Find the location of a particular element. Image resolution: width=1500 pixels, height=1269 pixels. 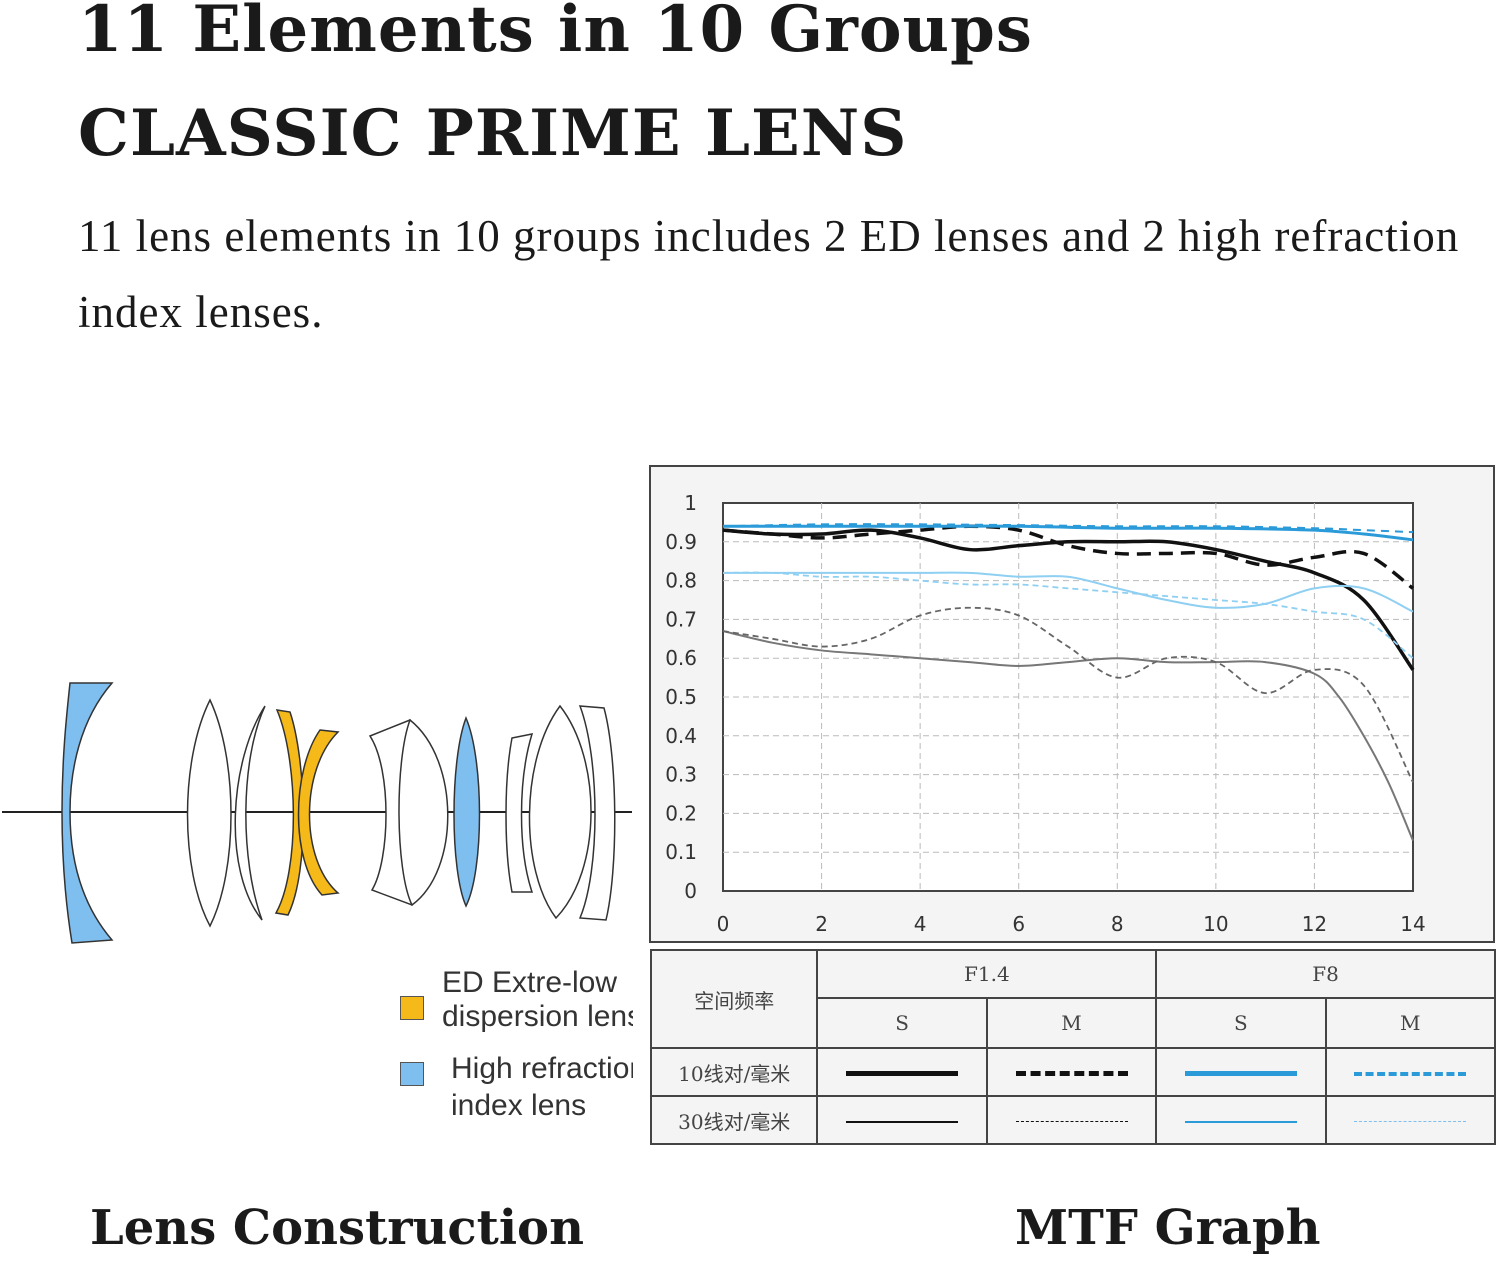

key-sample-f14-10-s is located at coordinates (902, 1072).